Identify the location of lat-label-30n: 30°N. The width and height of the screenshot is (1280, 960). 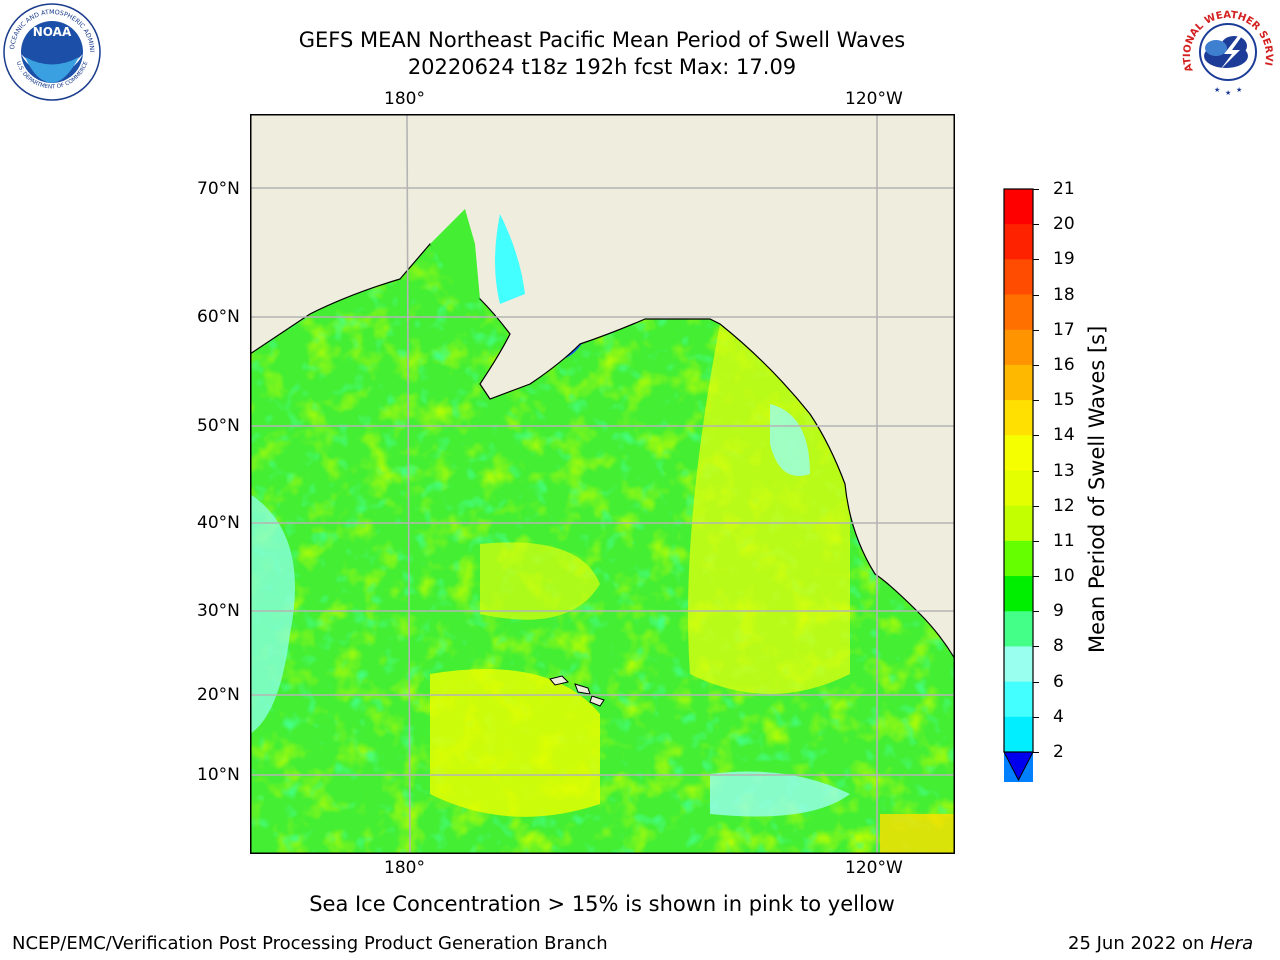
(218, 611).